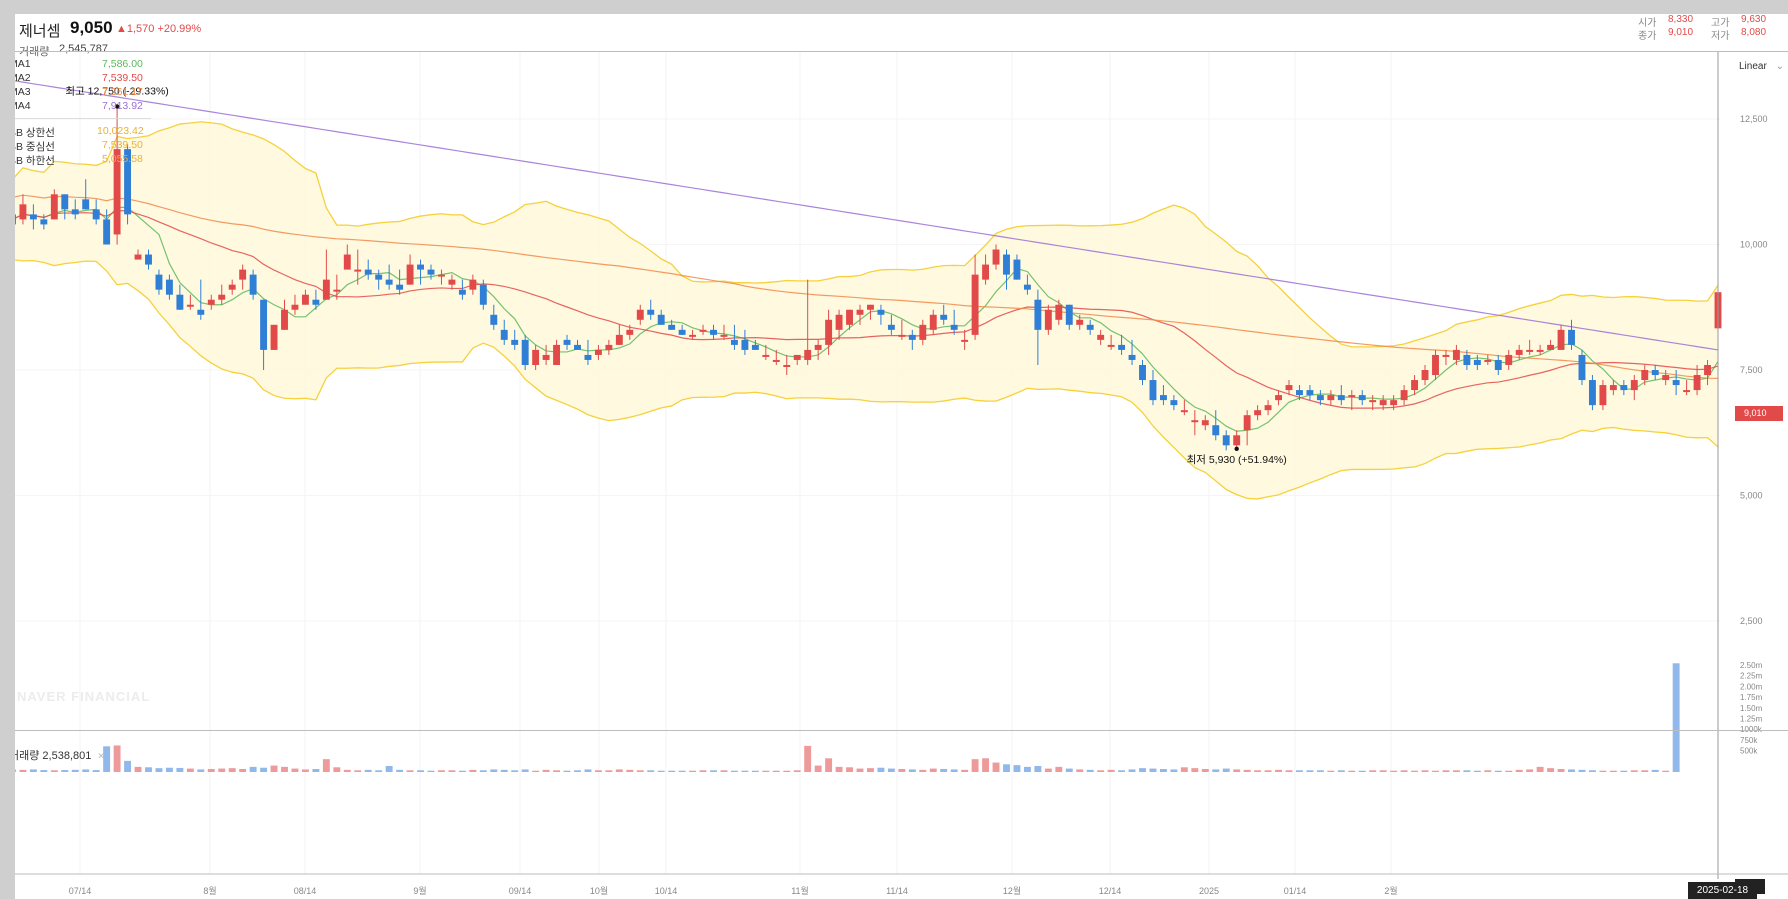 This screenshot has height=899, width=1788. What do you see at coordinates (1754, 19) in the screenshot?
I see `high-value: 9,630` at bounding box center [1754, 19].